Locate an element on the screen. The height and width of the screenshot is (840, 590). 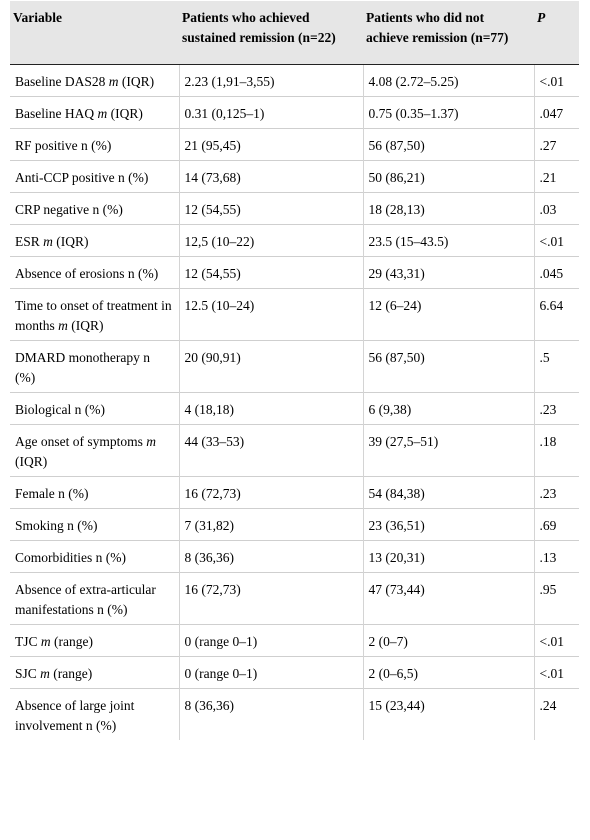
cell-sustained-remission: 7 (31,82) is located at coordinates (270, 523).